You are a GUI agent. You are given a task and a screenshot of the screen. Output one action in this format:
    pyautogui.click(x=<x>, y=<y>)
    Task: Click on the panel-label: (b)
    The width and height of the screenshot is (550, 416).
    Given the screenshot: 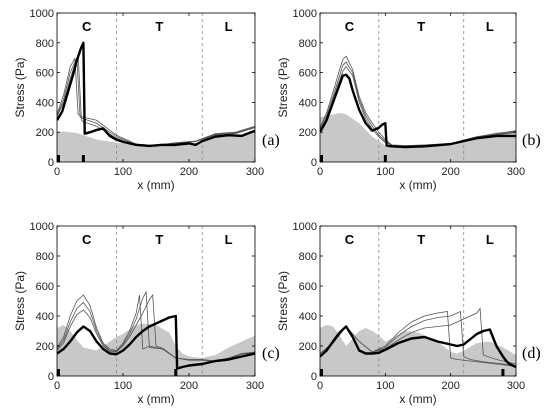 What is the action you would take?
    pyautogui.click(x=531, y=140)
    